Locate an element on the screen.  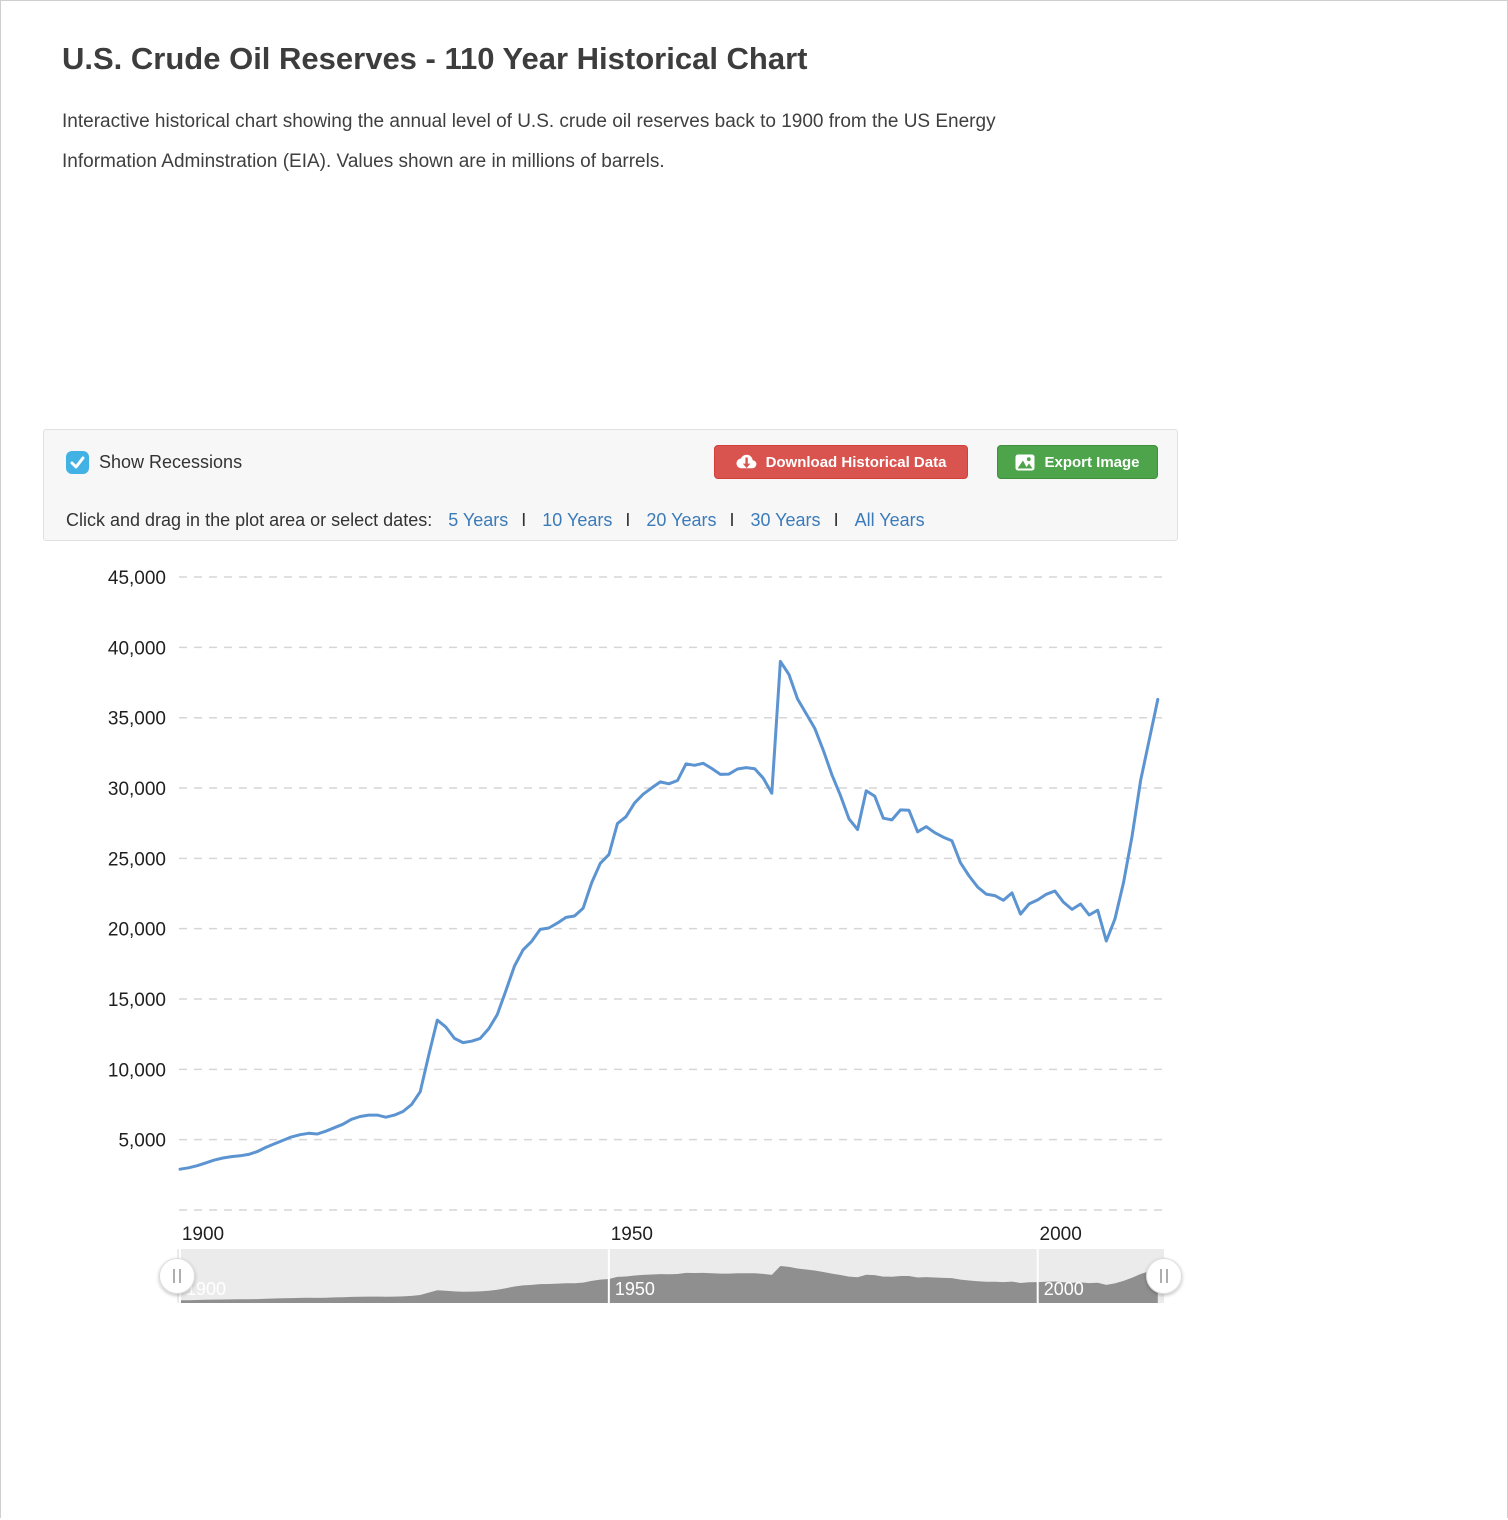
show-recessions-checkbox is located at coordinates (77, 462).